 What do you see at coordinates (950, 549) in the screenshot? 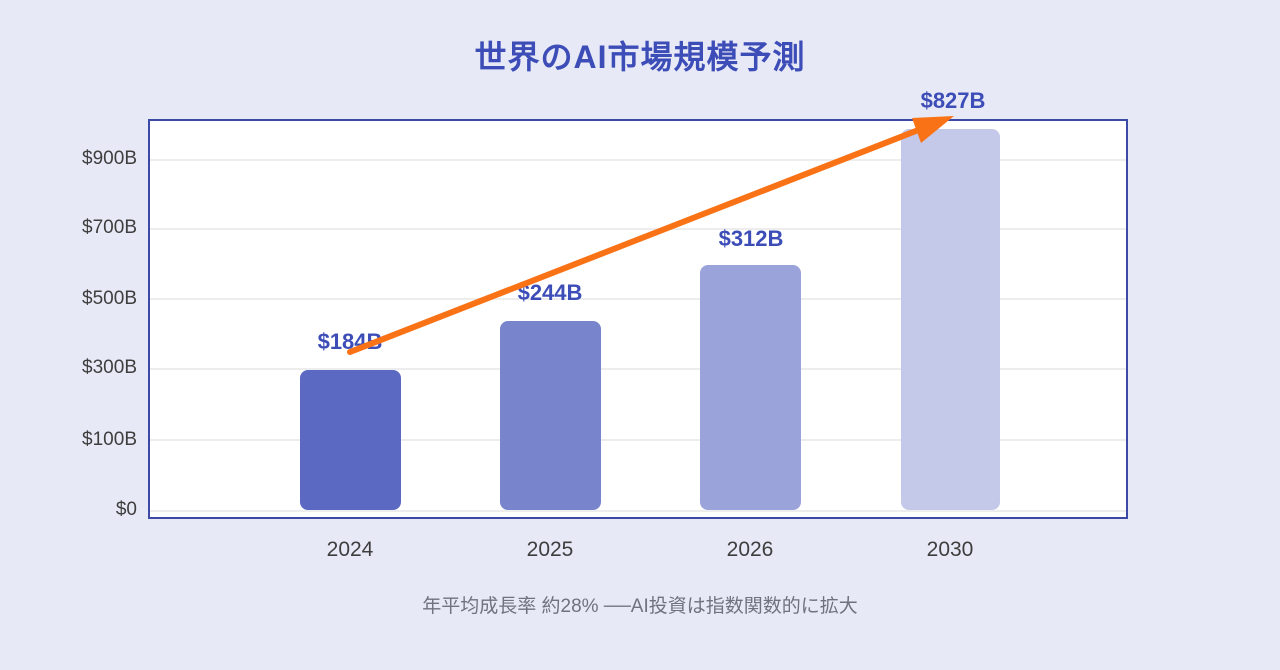
I see `x-axis-tick-2030: 2030` at bounding box center [950, 549].